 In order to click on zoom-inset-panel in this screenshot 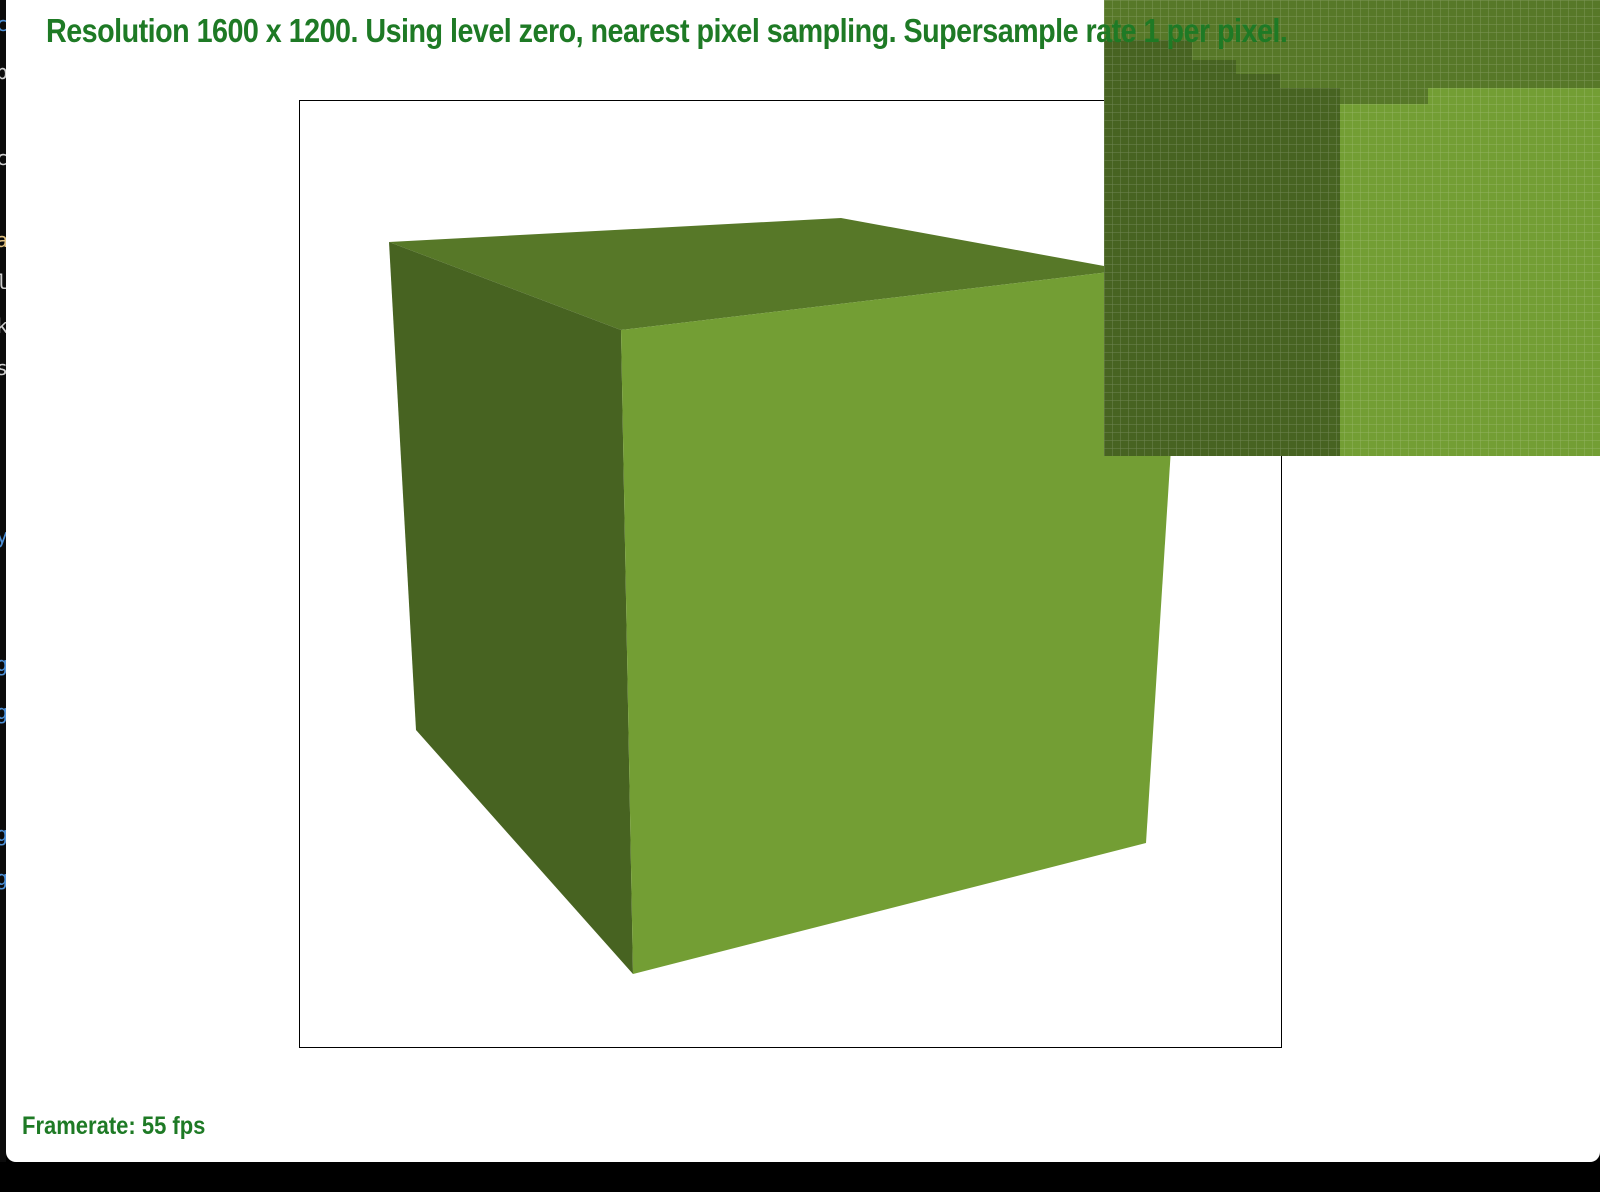, I will do `click(1352, 228)`.